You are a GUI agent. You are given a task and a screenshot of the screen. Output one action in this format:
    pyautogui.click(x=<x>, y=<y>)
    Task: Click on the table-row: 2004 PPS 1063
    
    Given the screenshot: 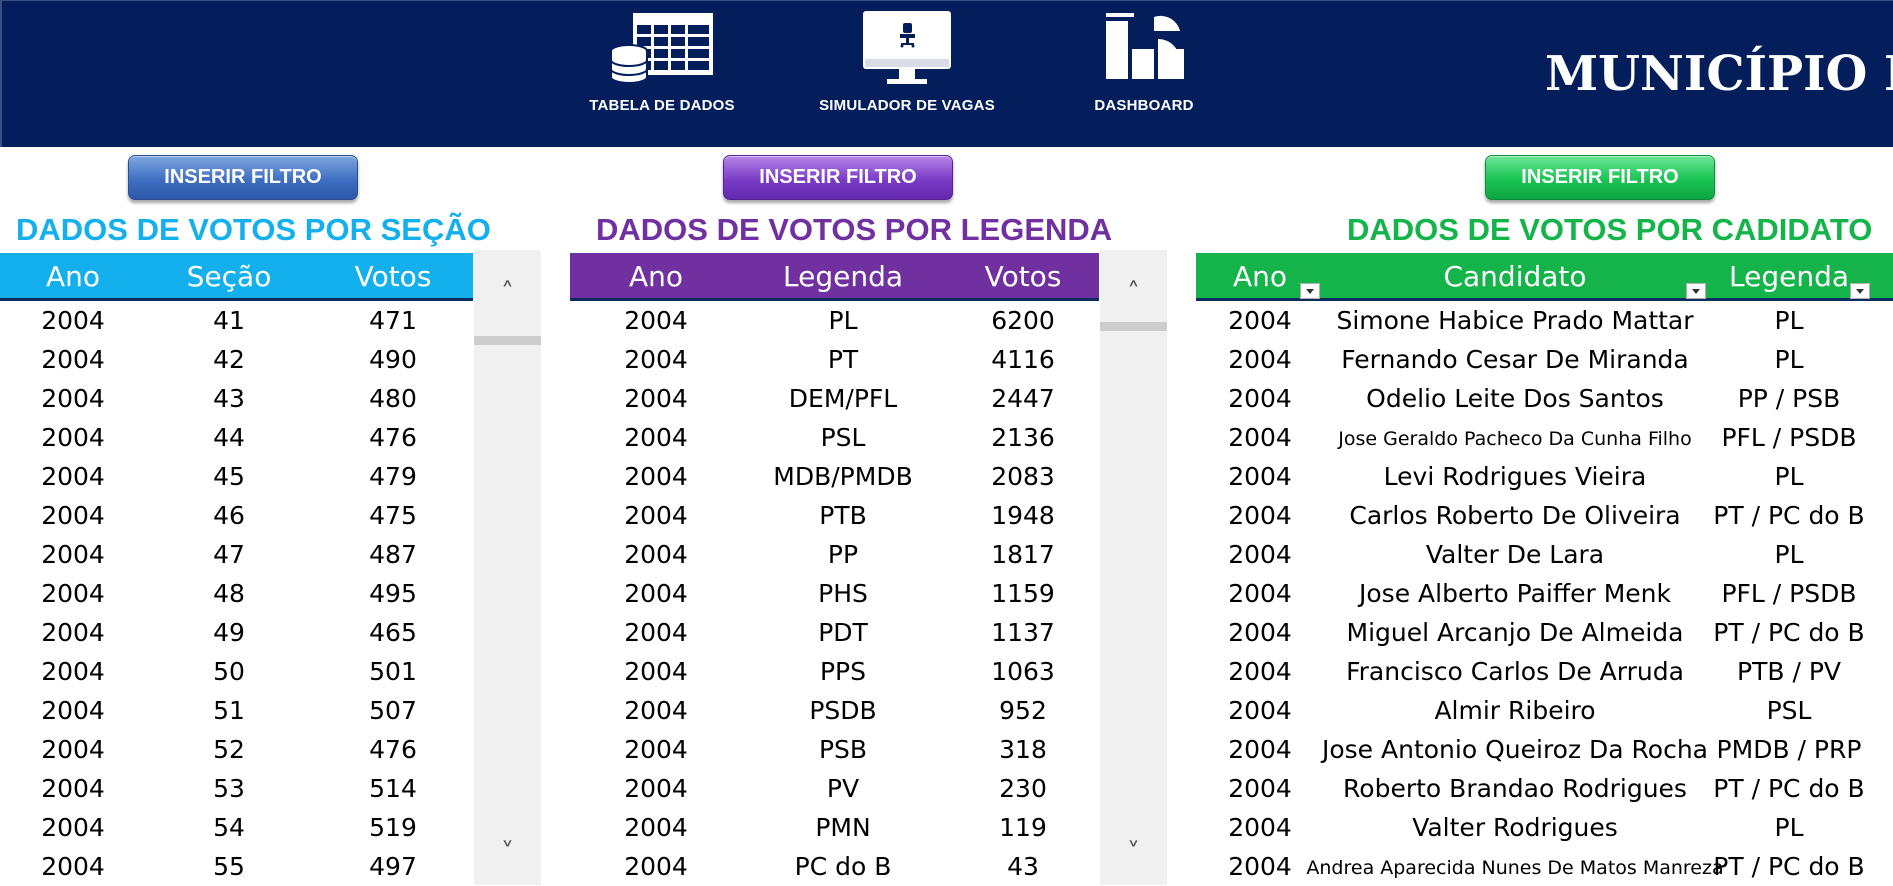 What is the action you would take?
    pyautogui.click(x=834, y=671)
    